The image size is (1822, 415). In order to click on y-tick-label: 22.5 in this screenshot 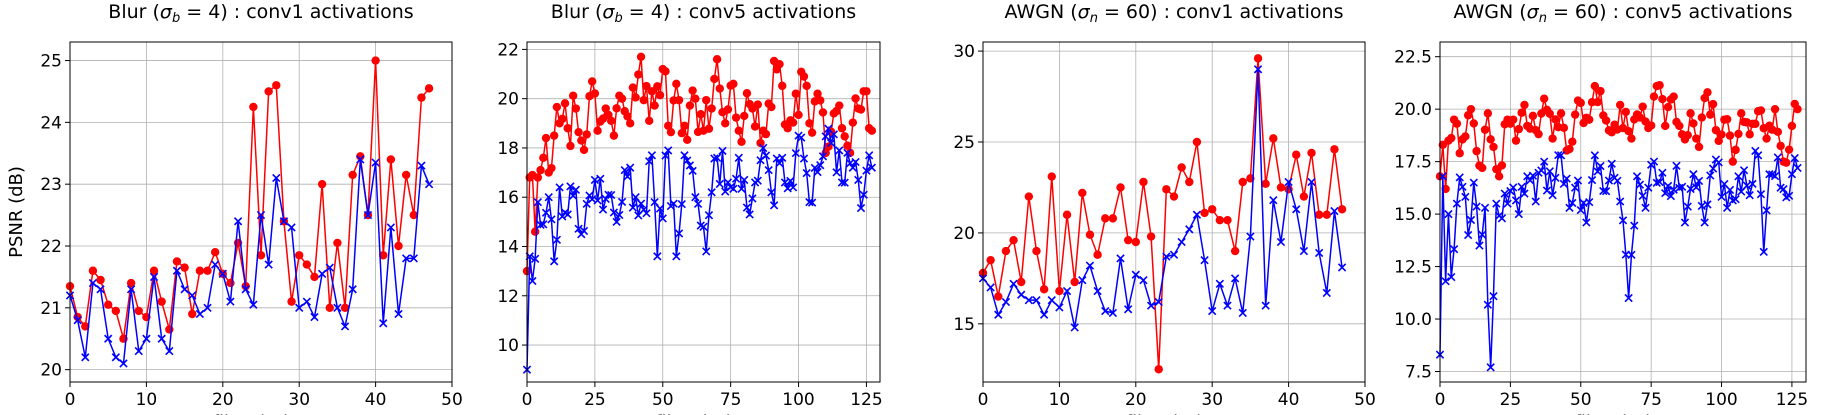, I will do `click(1413, 58)`.